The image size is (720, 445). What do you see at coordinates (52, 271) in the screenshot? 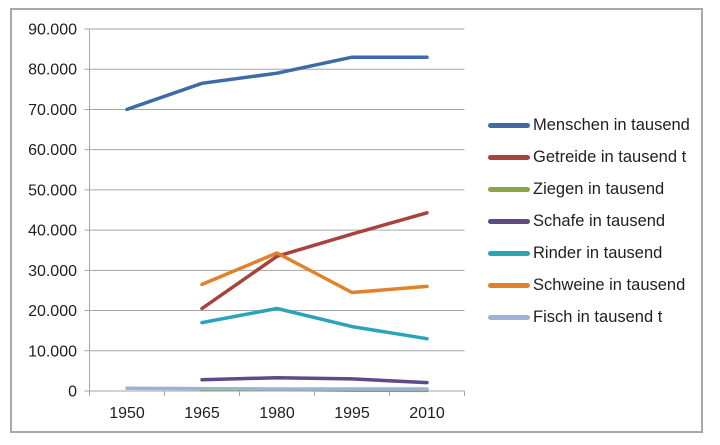
I see `y-axis-label: 30.000` at bounding box center [52, 271].